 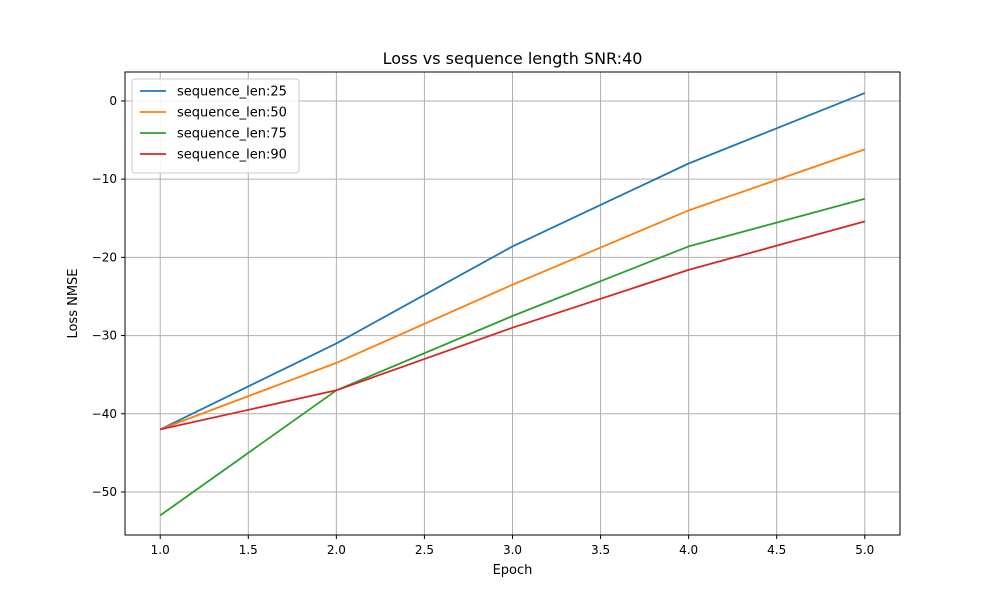 What do you see at coordinates (513, 570) in the screenshot?
I see `x-axis-label: Epoch` at bounding box center [513, 570].